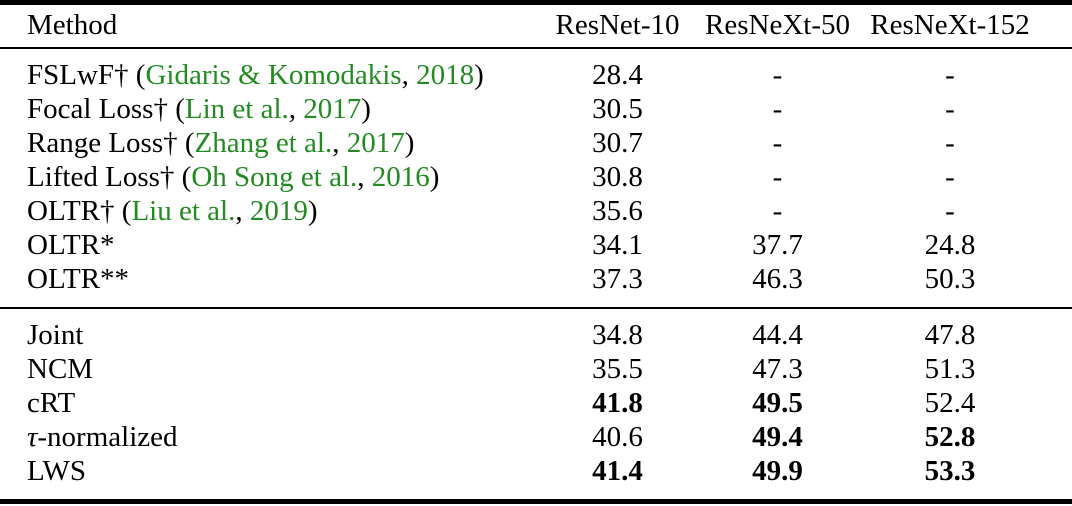 The height and width of the screenshot is (506, 1072). Describe the element at coordinates (536, 70) in the screenshot. I see `table-row: FSLwF† (Gidaris & Komodakis, 2018) 28.4 - -` at that location.